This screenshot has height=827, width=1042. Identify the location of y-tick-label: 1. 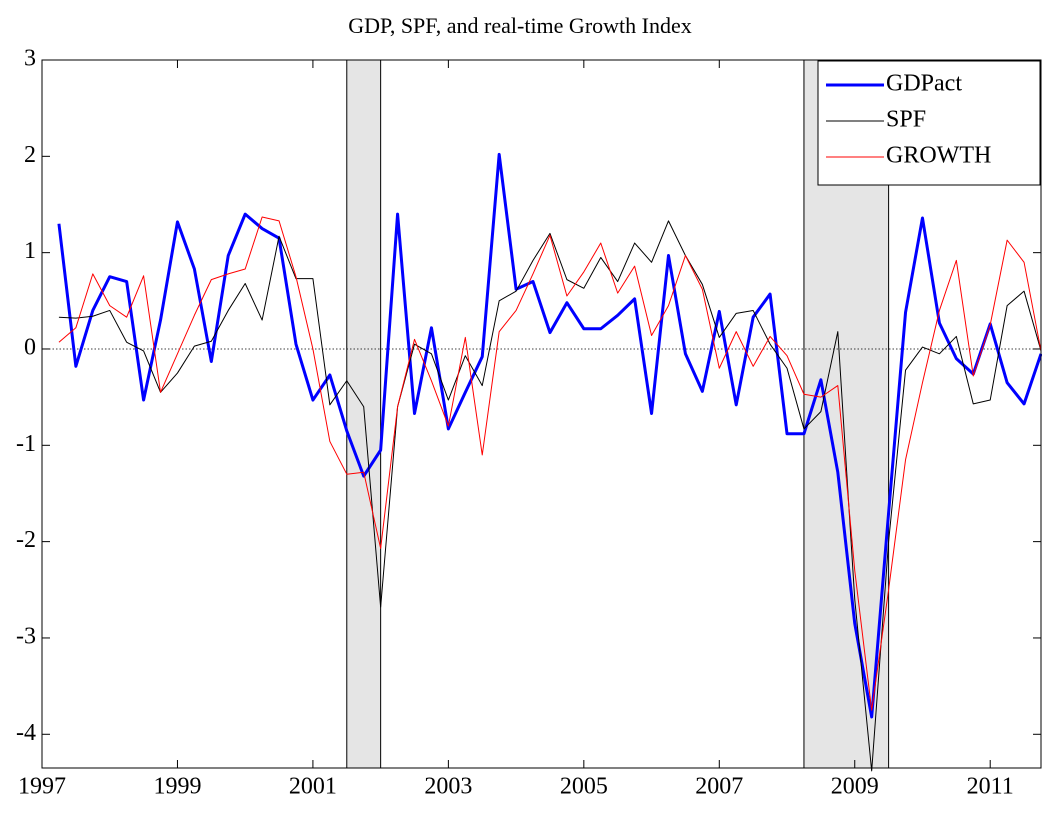
(30, 251).